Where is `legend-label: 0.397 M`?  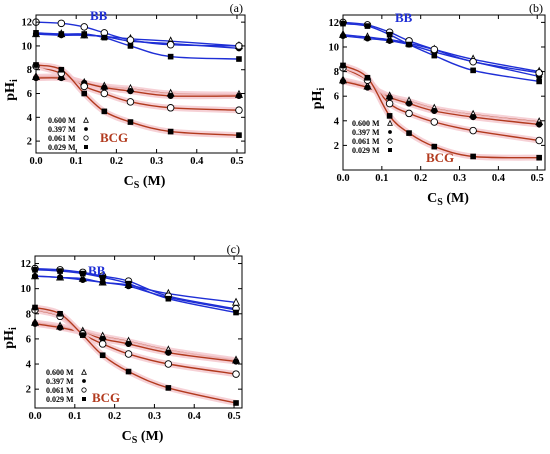
legend-label: 0.397 M is located at coordinates (366, 132).